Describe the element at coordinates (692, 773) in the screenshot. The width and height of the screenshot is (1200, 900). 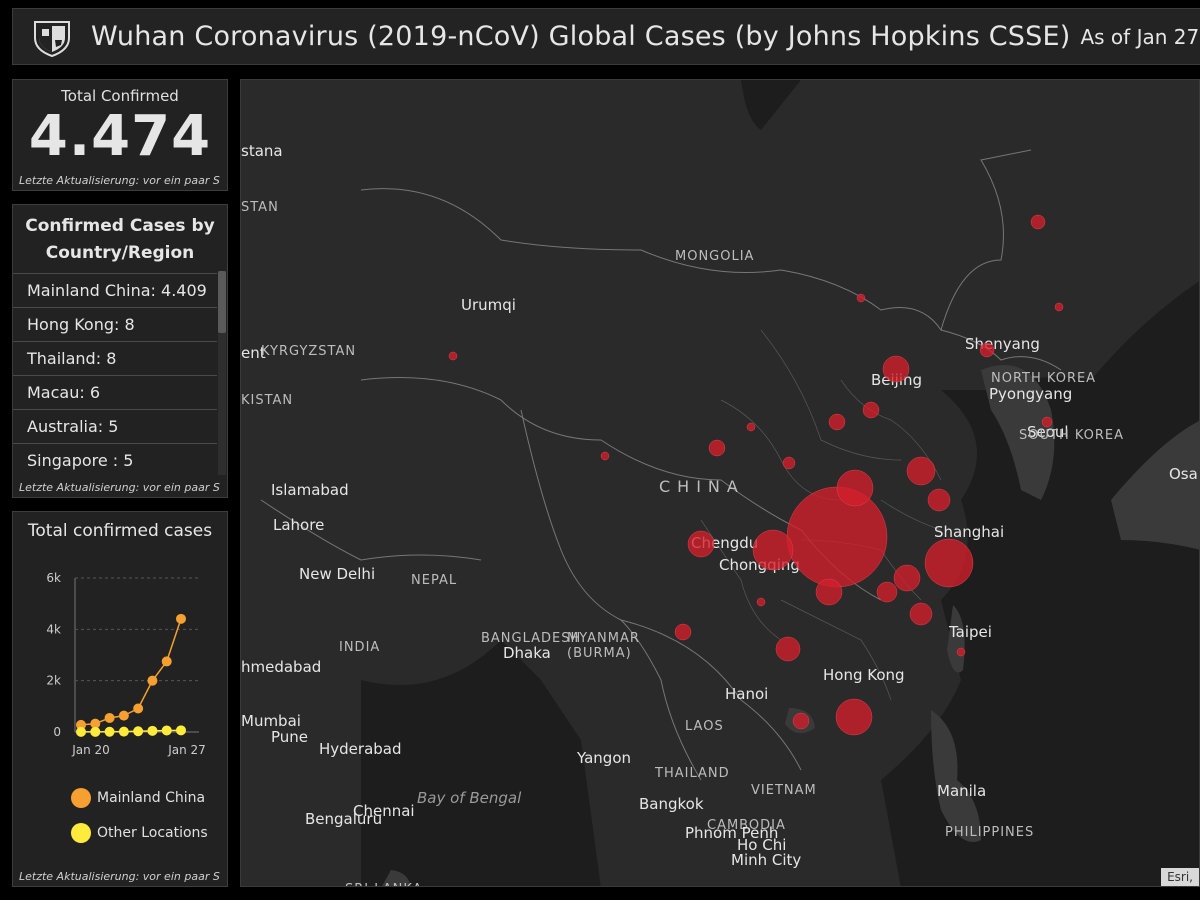
I see `map-label-thailand: THAILAND` at that location.